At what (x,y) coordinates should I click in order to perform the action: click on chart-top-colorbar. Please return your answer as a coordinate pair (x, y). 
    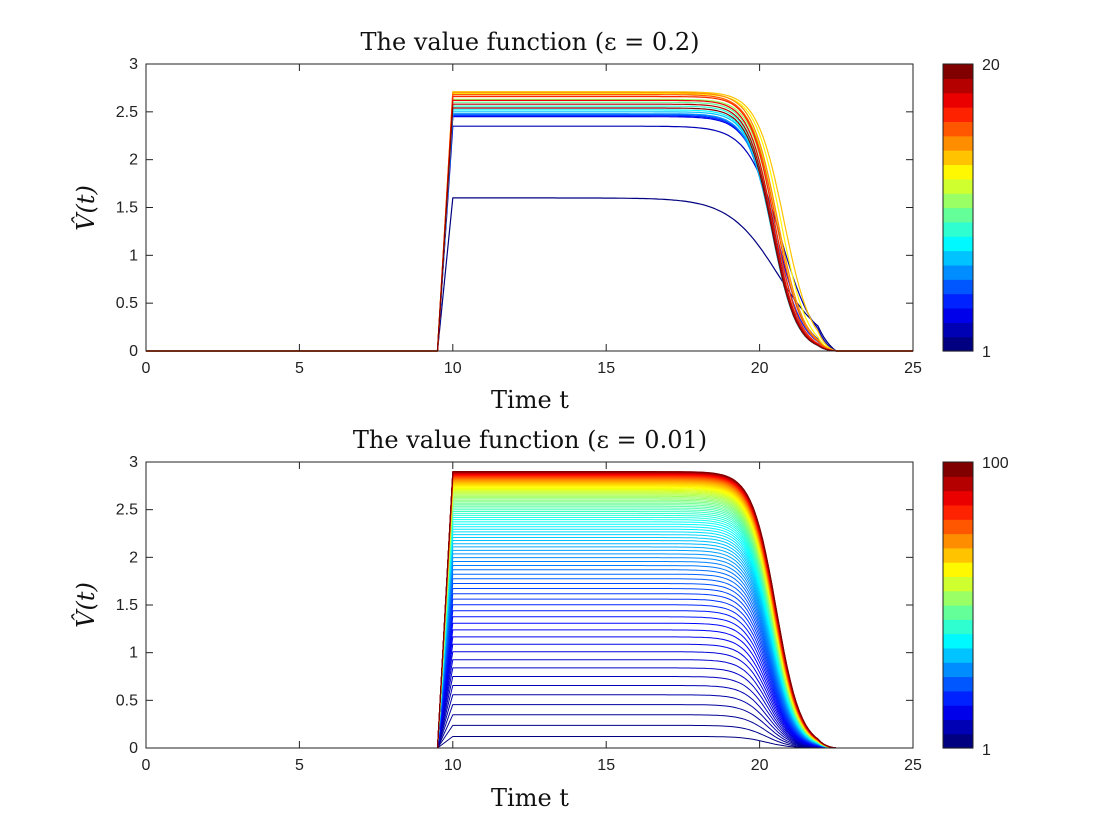
    Looking at the image, I should click on (958, 207).